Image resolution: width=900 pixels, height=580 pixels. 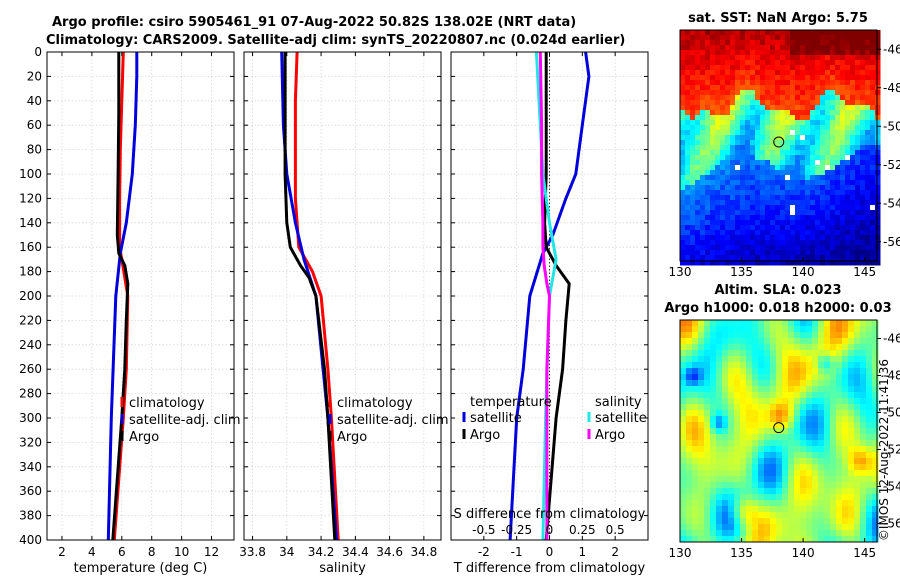 I want to click on x-tick-label: 6, so click(x=122, y=552).